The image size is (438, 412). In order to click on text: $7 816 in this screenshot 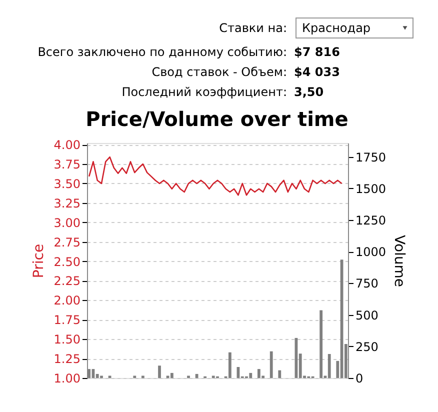, I will do `click(317, 52)`.